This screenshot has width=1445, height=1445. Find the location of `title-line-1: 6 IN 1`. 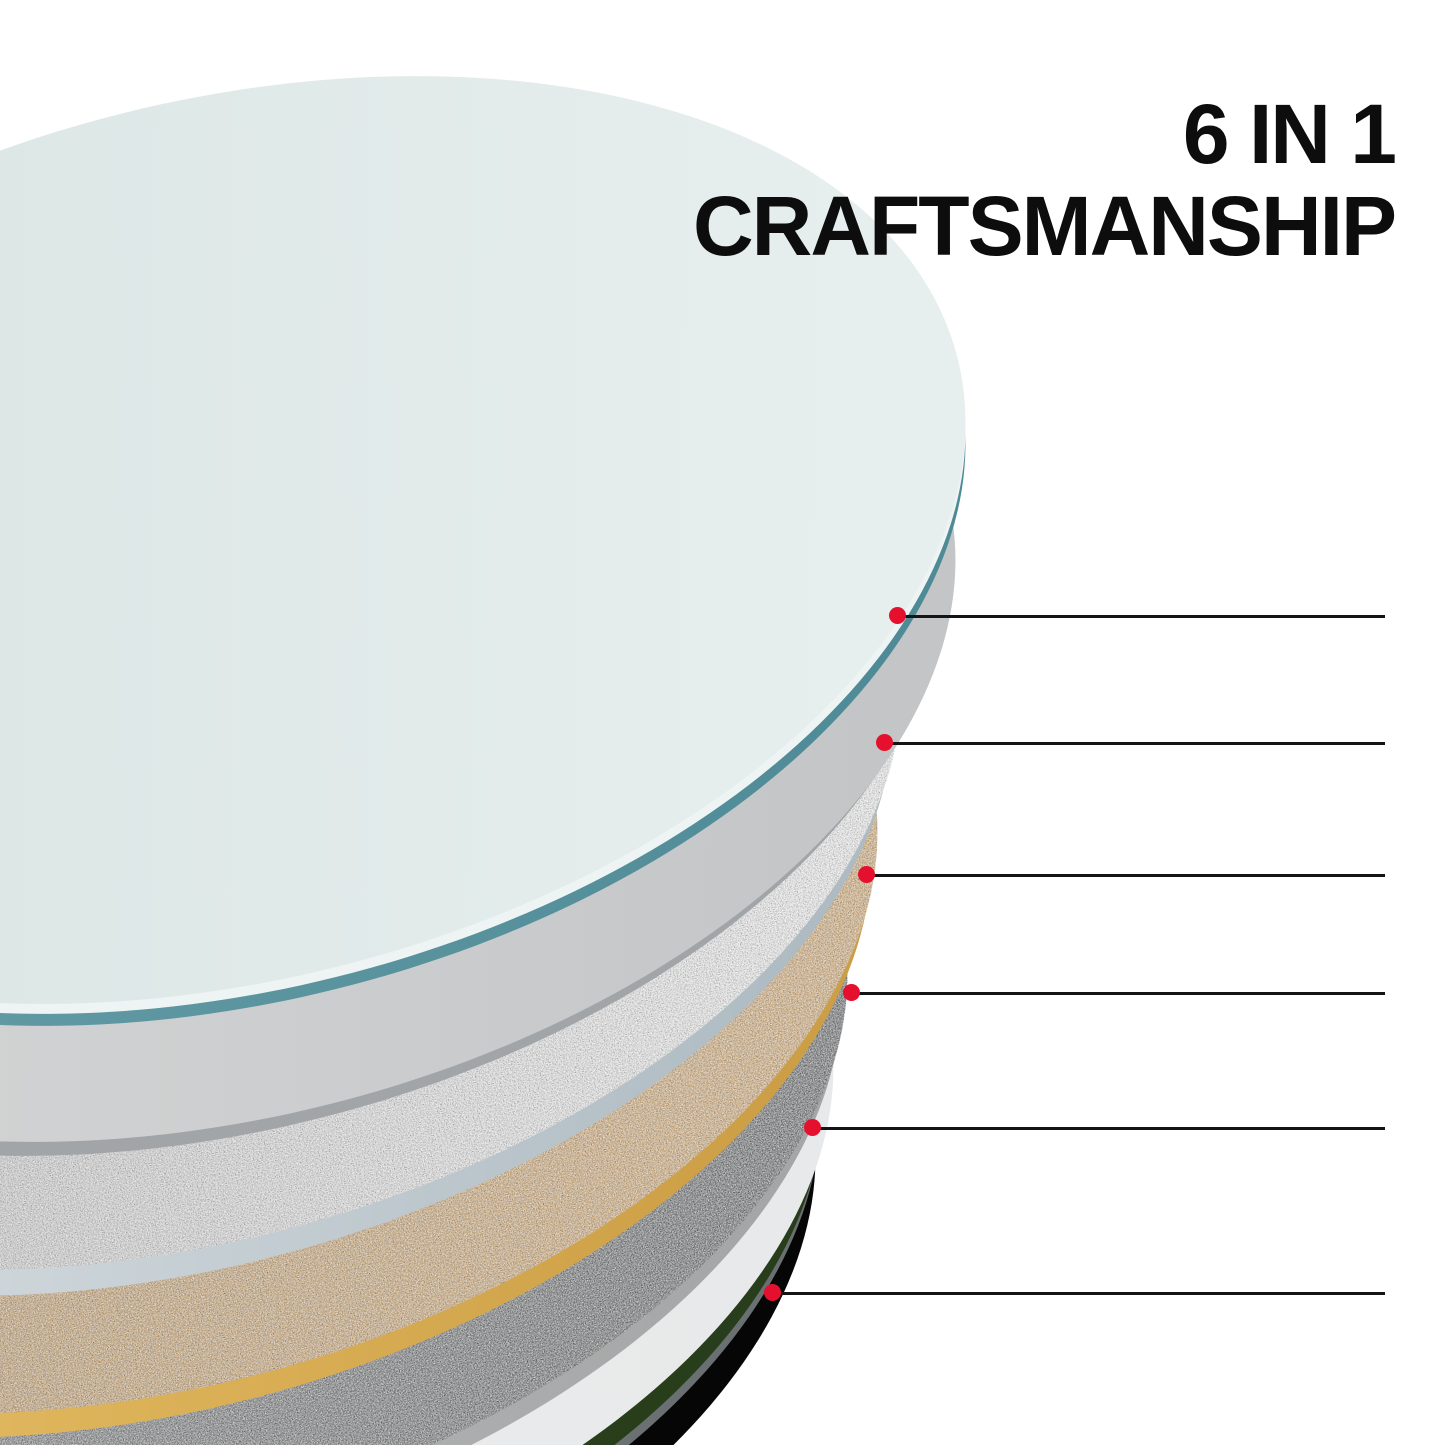

title-line-1: 6 IN 1 is located at coordinates (1289, 134).